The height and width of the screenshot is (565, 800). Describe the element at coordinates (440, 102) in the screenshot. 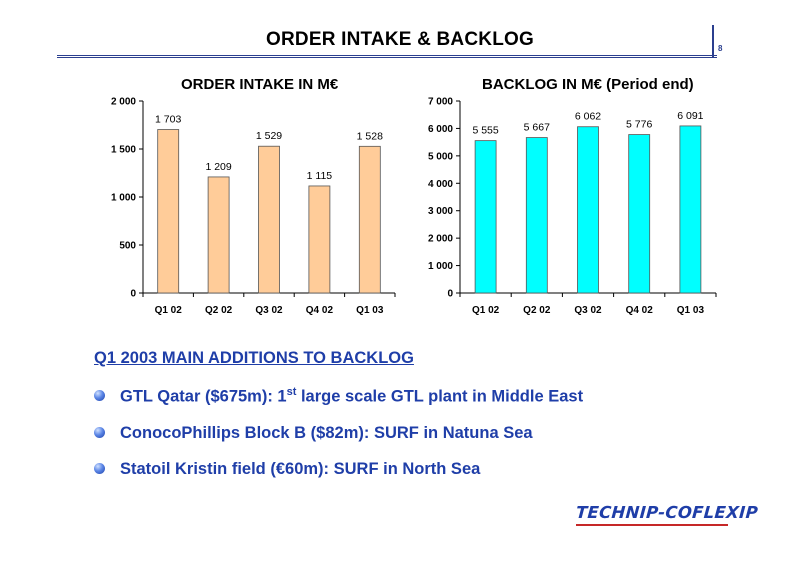

I see `y-tick-label: 7 000` at that location.